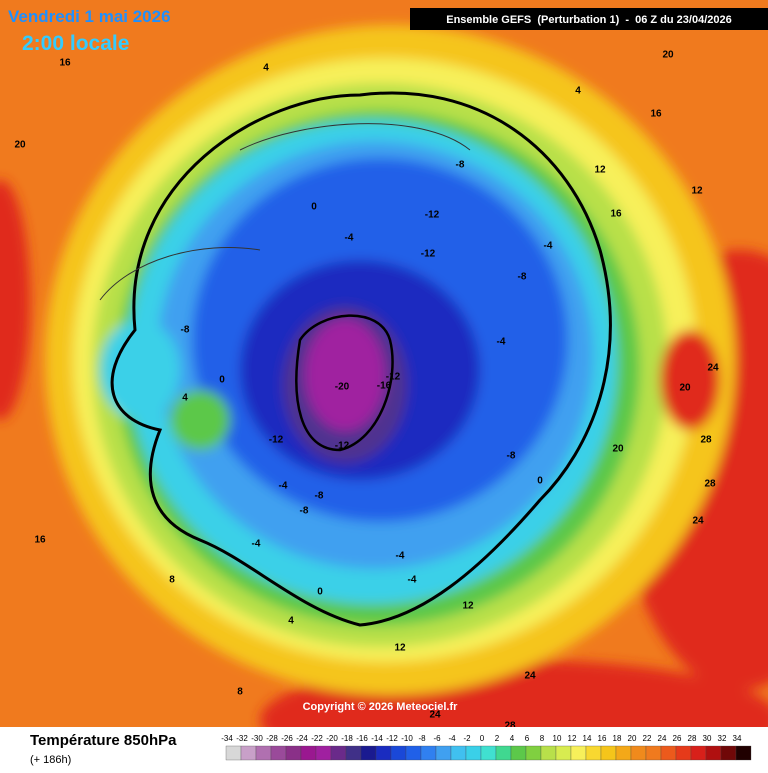 Image resolution: width=768 pixels, height=773 pixels. What do you see at coordinates (314, 207) in the screenshot?
I see `contour-label: 0` at bounding box center [314, 207].